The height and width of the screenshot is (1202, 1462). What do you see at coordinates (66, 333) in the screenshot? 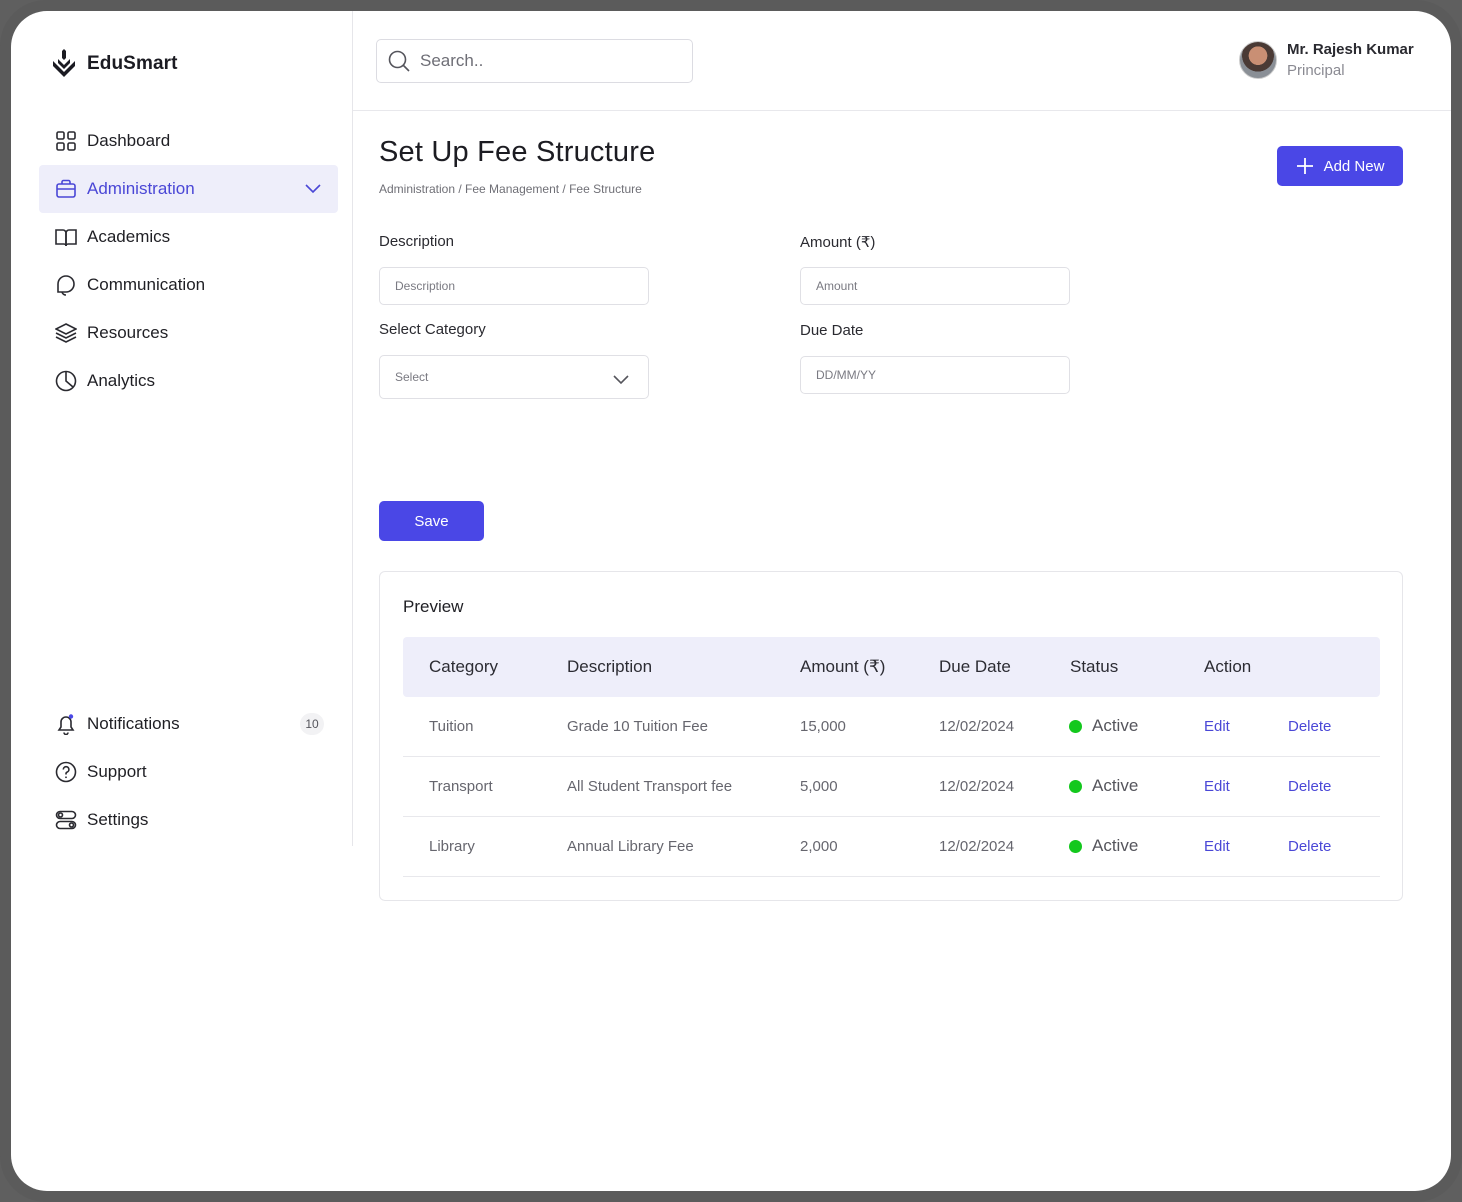
I see `layers-icon` at bounding box center [66, 333].